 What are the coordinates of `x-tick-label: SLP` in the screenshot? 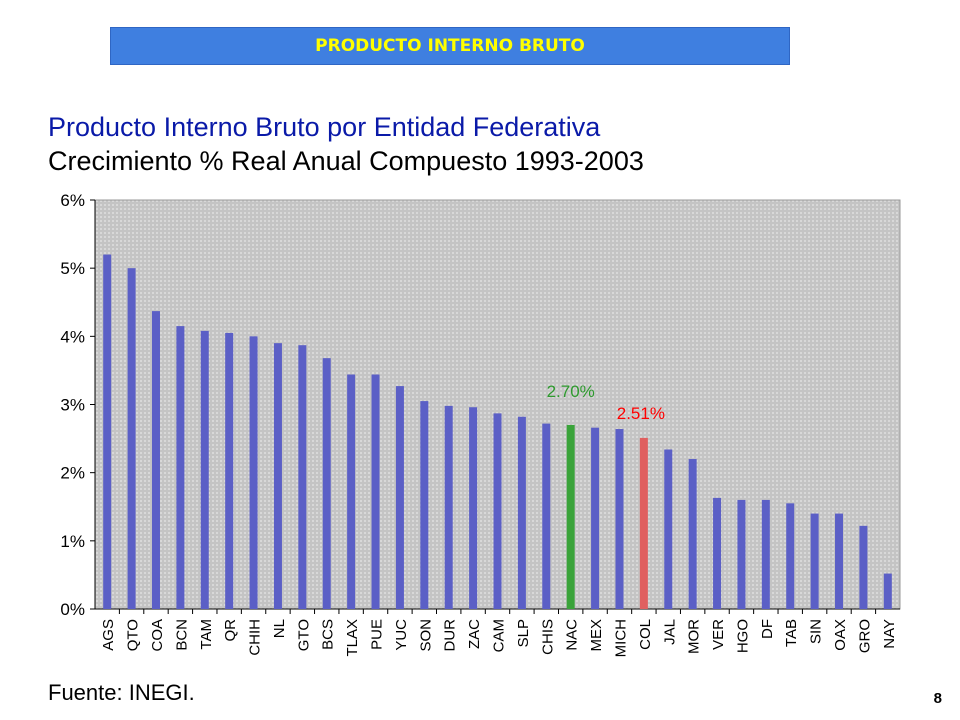 It's located at (523, 633).